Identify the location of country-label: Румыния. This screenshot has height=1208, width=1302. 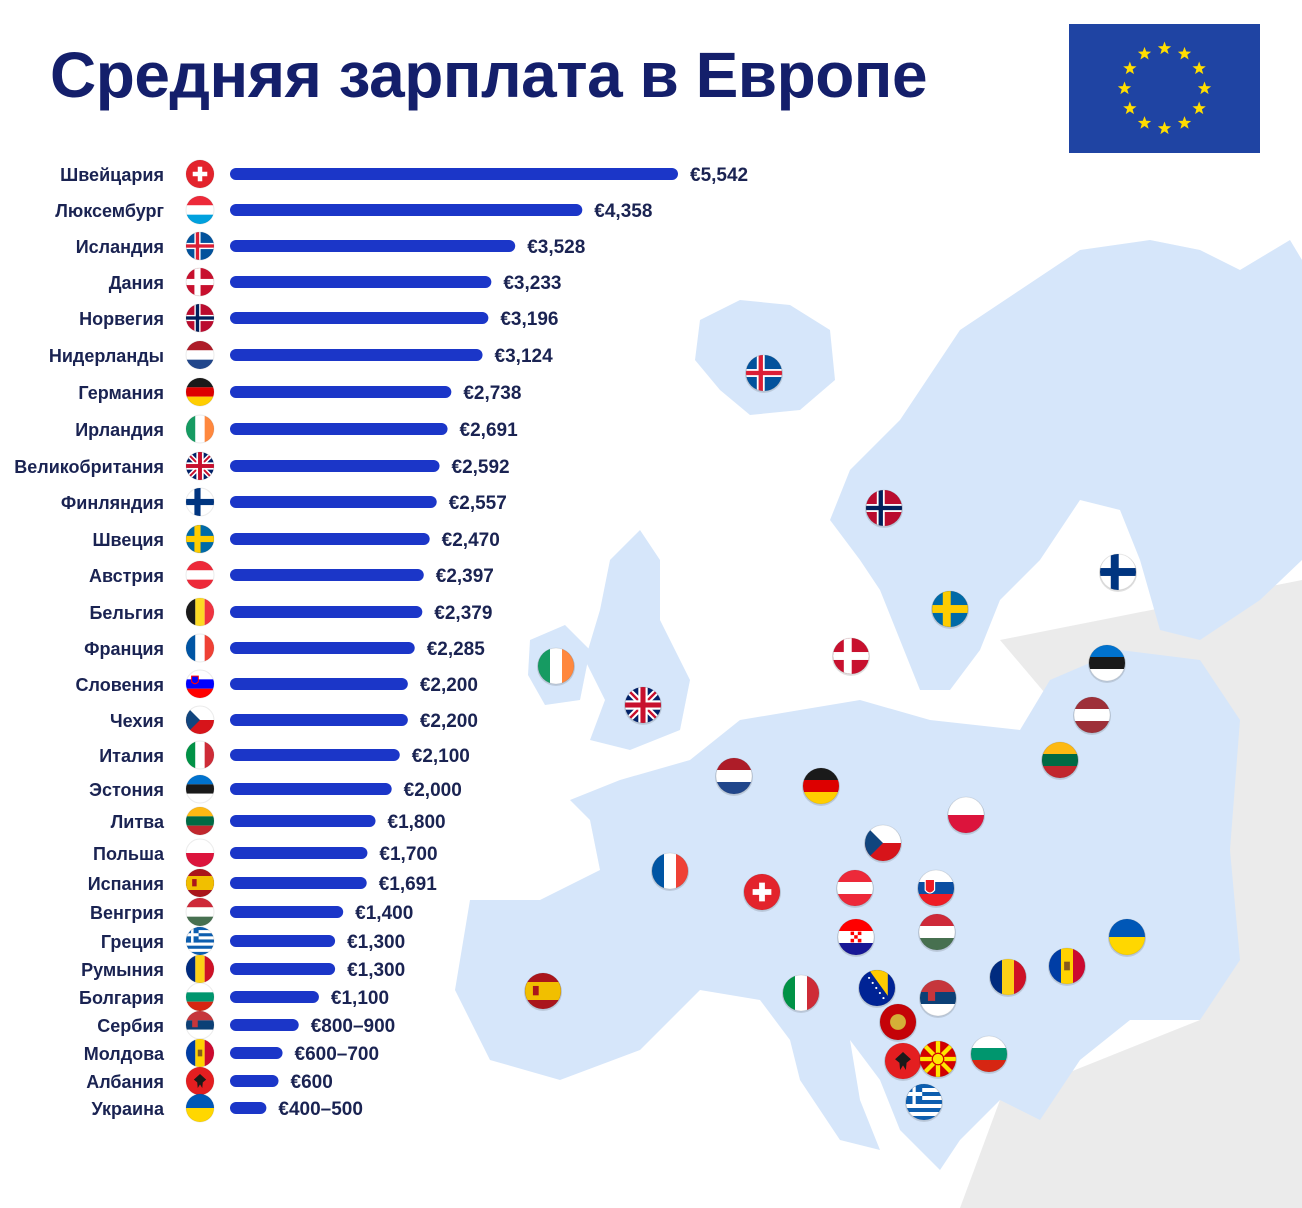
(122, 970).